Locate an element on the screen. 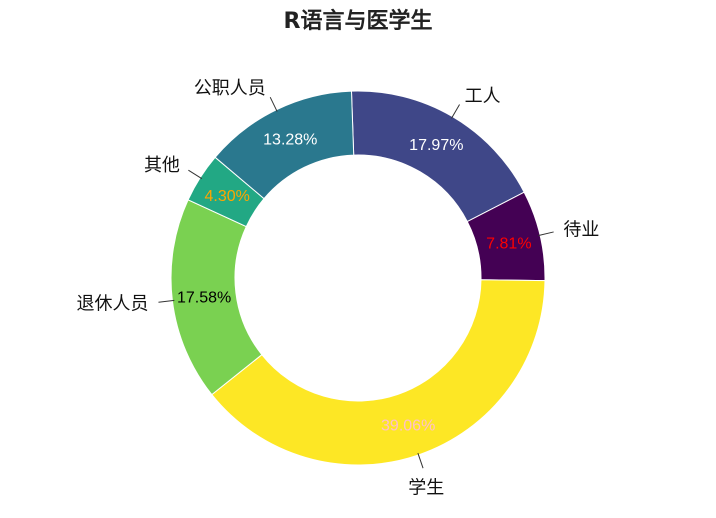 This screenshot has height=518, width=716. percent-label-5: 13.28% is located at coordinates (290, 140).